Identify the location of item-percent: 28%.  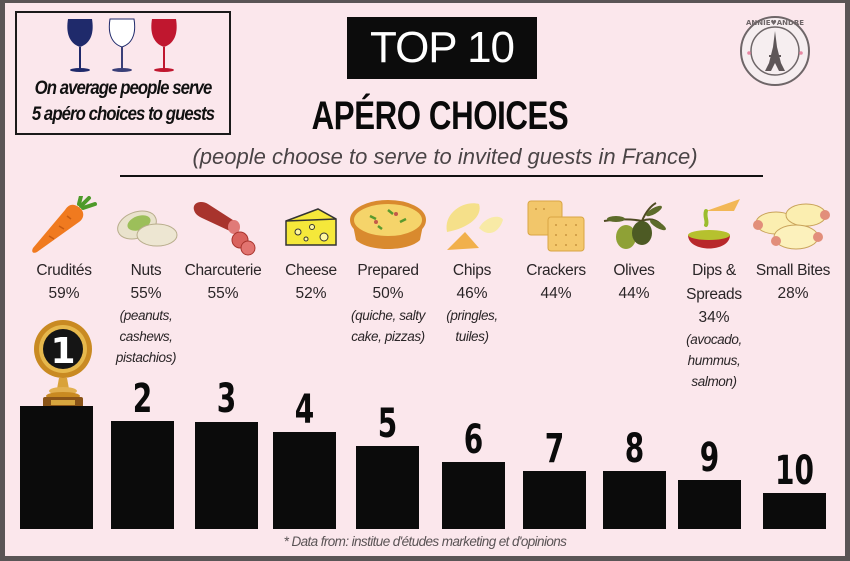
(793, 293).